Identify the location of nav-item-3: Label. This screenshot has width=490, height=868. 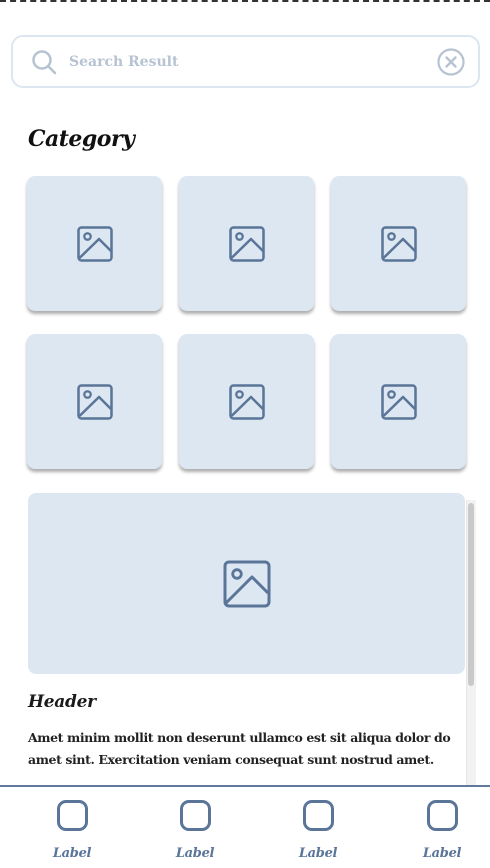
(318, 827).